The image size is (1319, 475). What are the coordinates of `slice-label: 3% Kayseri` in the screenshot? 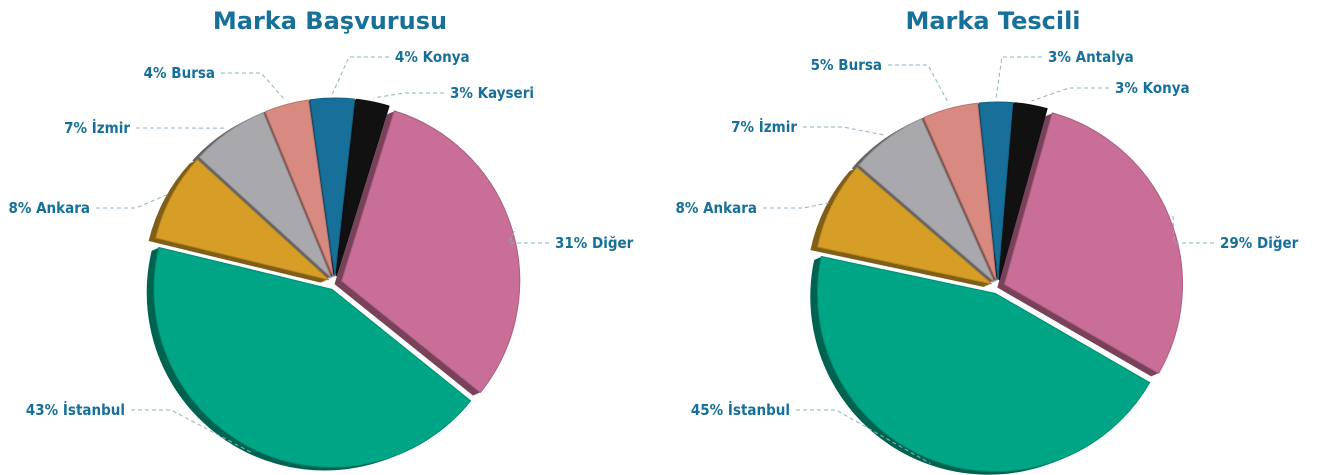 It's located at (492, 93).